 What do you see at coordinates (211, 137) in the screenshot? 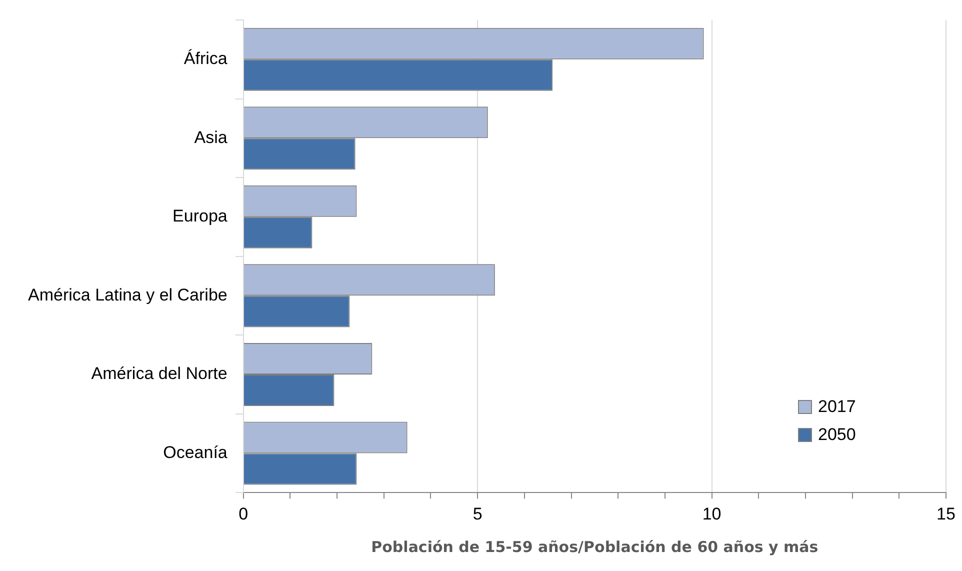
I see `y-tick-label: Asia` at bounding box center [211, 137].